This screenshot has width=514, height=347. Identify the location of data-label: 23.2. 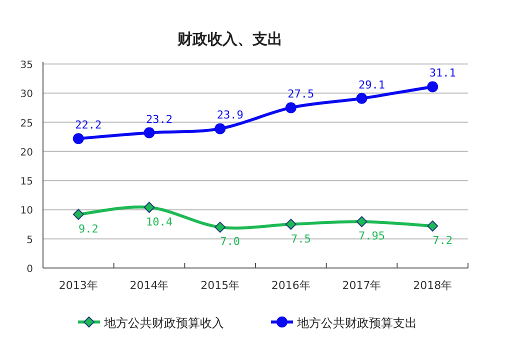
(159, 119).